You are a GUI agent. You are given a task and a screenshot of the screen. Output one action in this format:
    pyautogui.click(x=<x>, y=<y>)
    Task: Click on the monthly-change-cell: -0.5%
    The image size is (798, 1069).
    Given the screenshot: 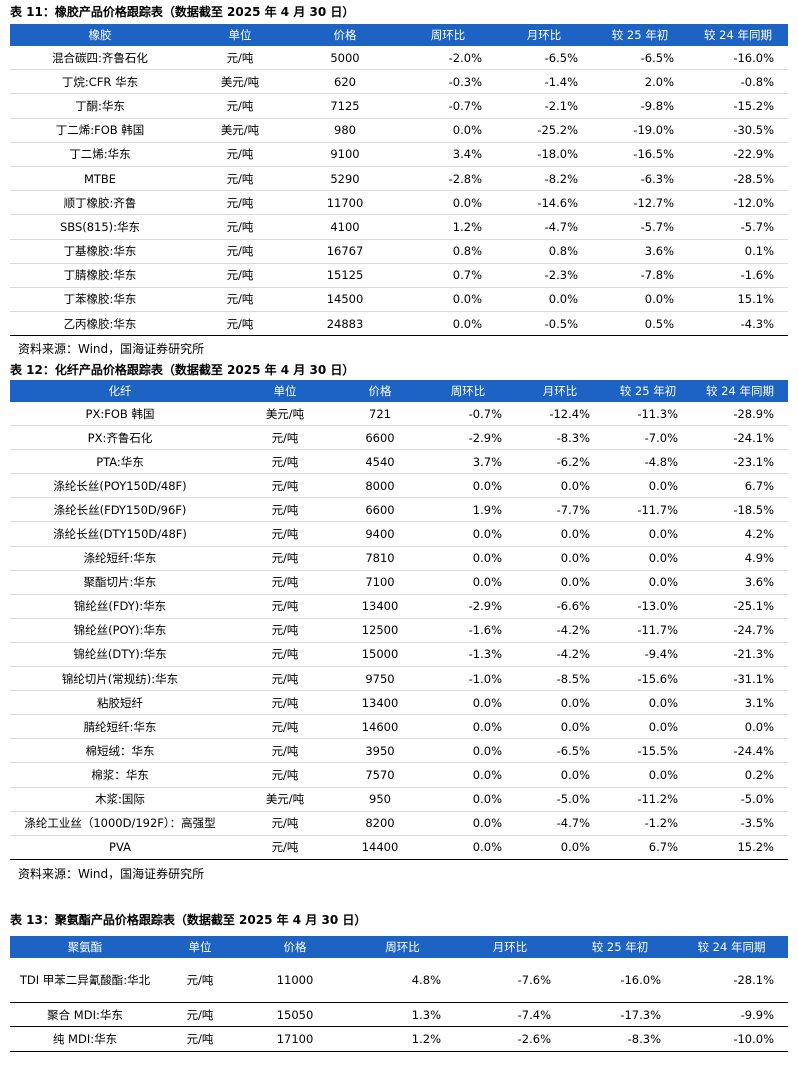 What is the action you would take?
    pyautogui.click(x=544, y=324)
    